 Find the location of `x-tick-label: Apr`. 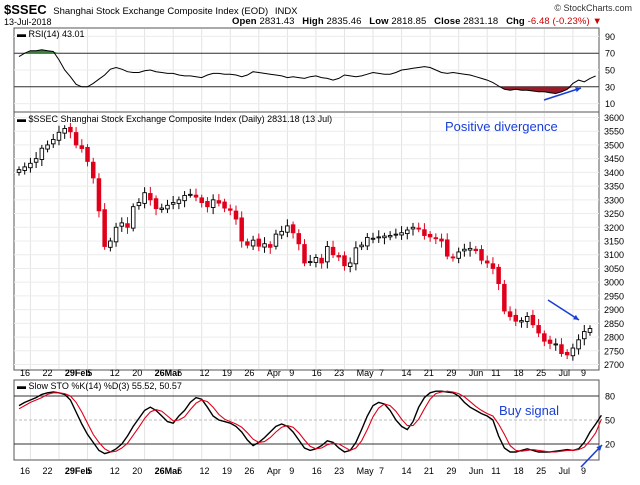

x-tick-label: Apr is located at coordinates (274, 373).